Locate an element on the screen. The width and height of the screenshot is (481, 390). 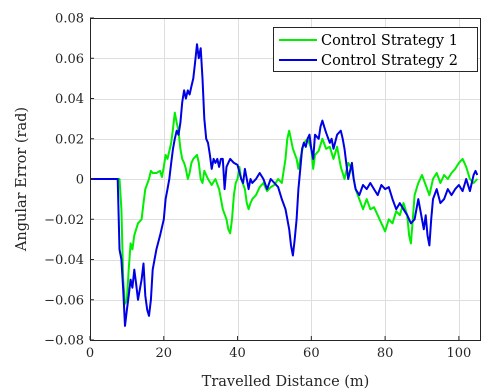
legend-box is located at coordinates (375, 49).